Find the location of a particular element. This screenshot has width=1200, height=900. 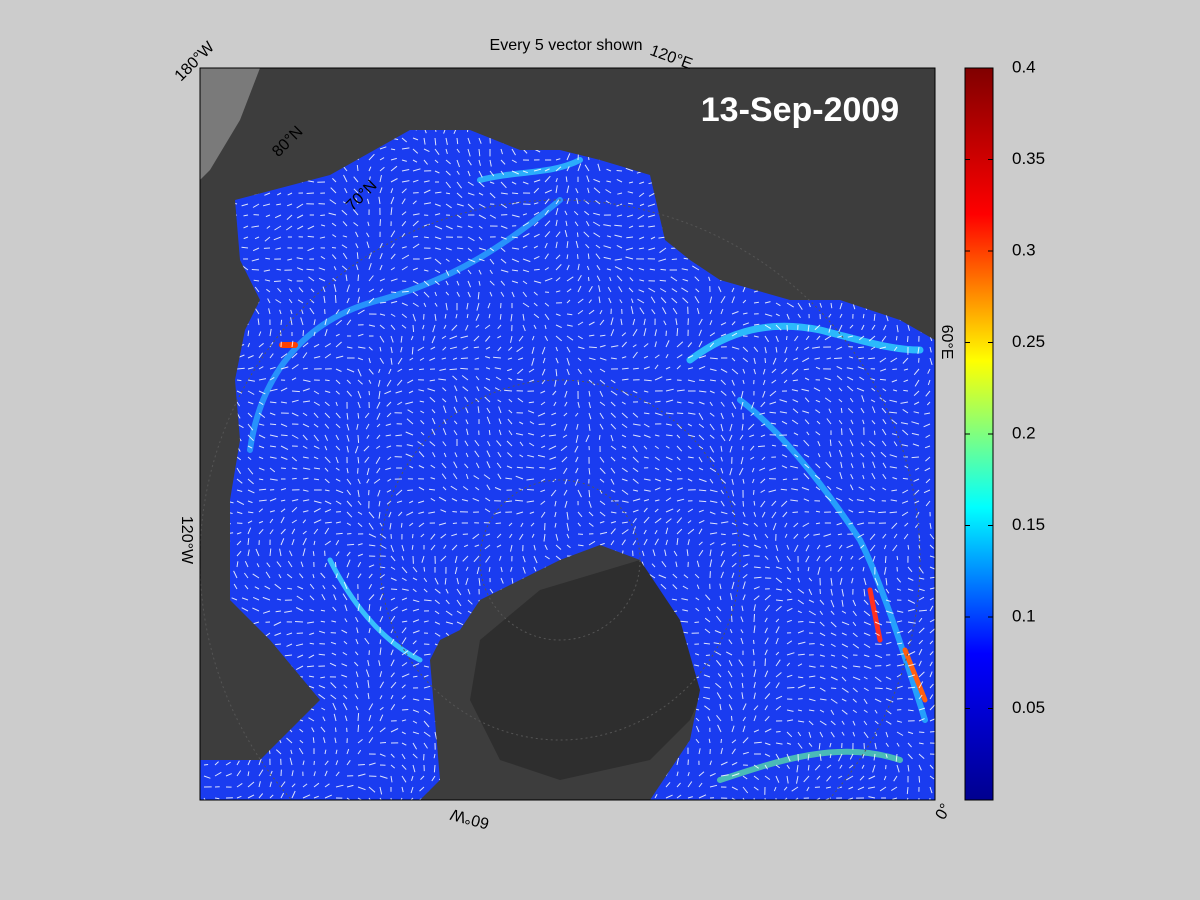

colorbar-tick-label: 0.05 is located at coordinates (1028, 707).